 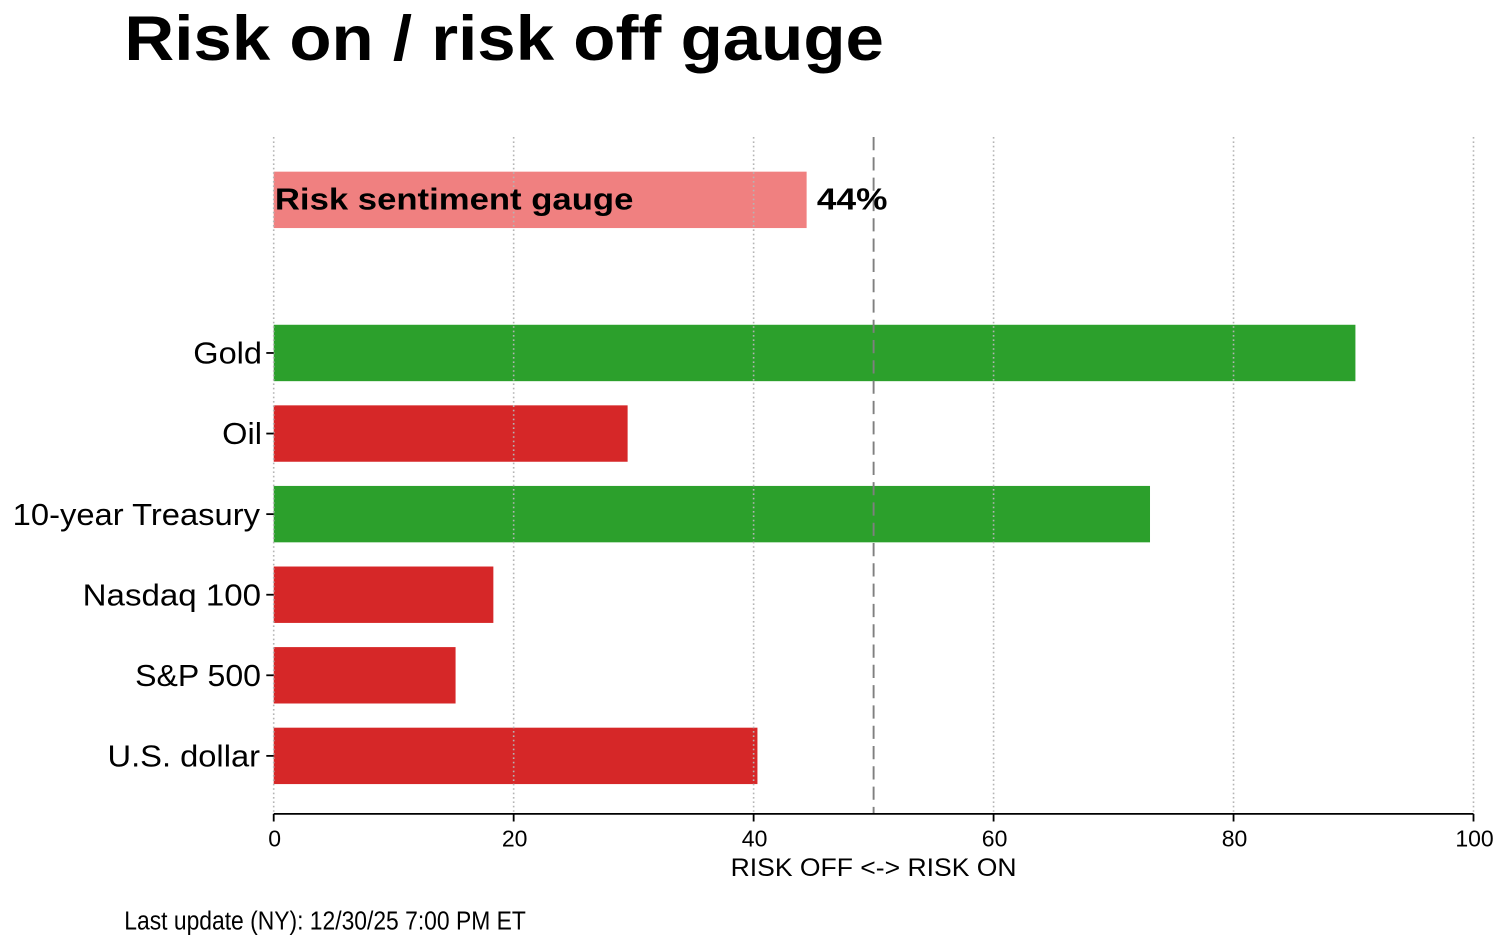 I want to click on svg-text: 40, so click(x=755, y=839).